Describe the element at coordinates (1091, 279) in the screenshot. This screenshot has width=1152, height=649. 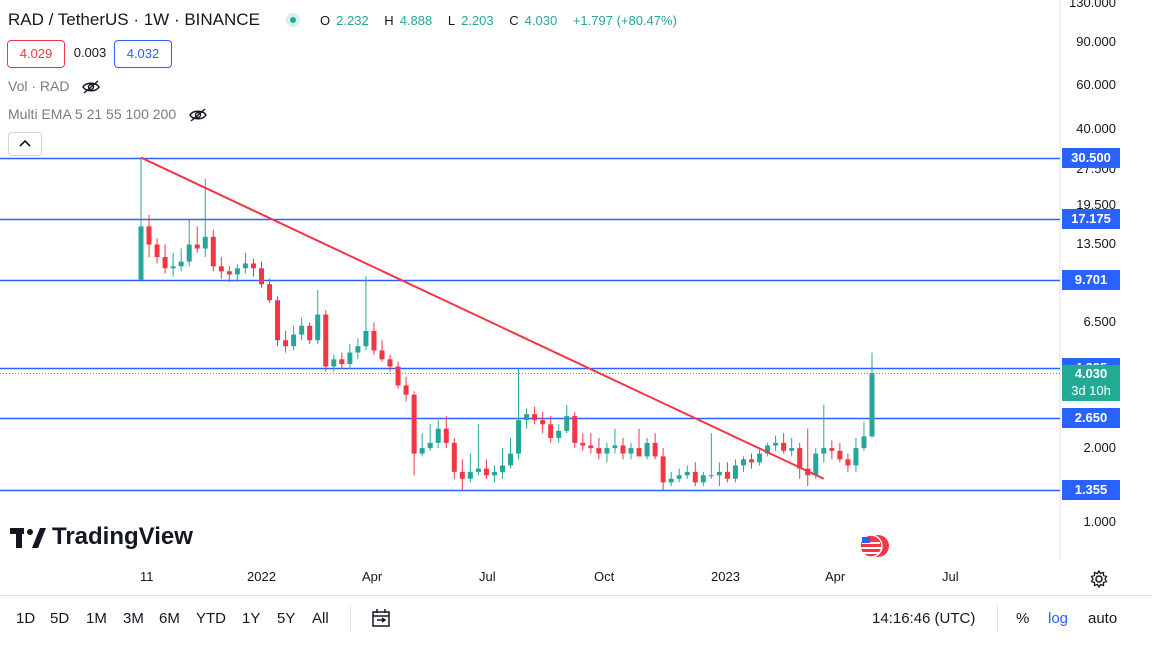
I see `level-price-badge: 9.701` at that location.